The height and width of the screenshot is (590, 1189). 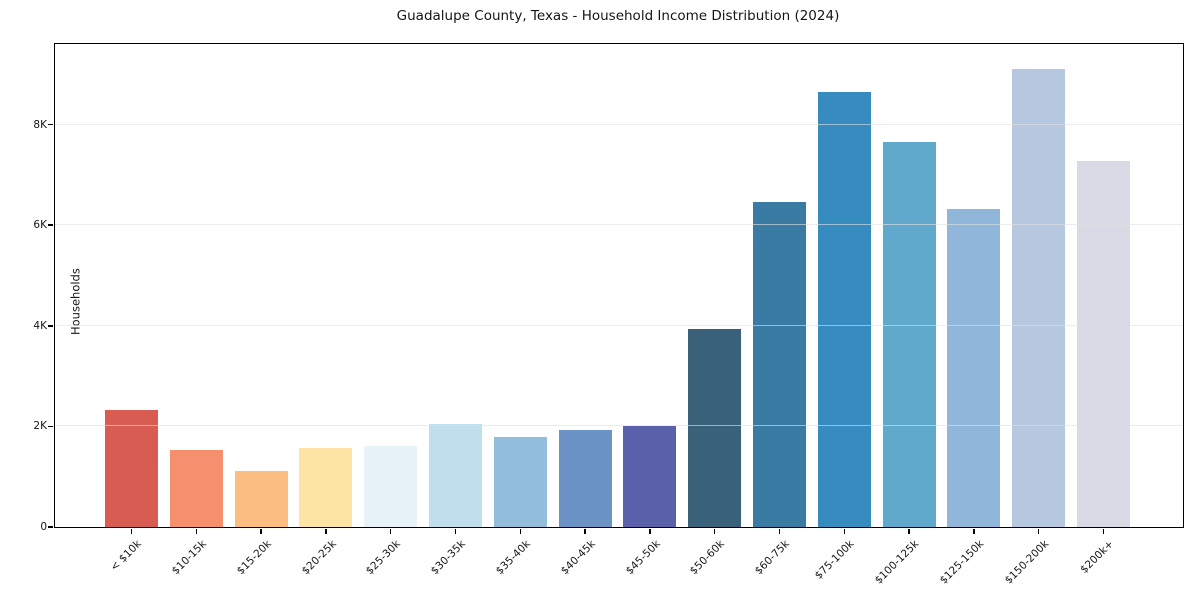 What do you see at coordinates (384, 558) in the screenshot?
I see `x-tick-label: $25-30k` at bounding box center [384, 558].